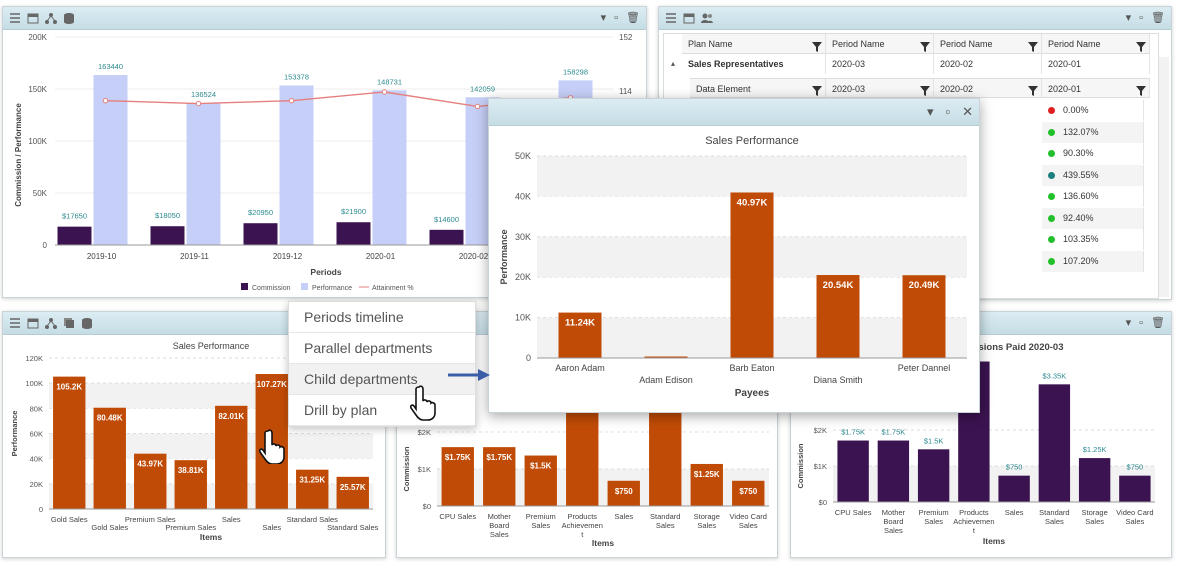  What do you see at coordinates (1093, 153) in the screenshot?
I see `attainment-cell: 90.30%` at bounding box center [1093, 153].